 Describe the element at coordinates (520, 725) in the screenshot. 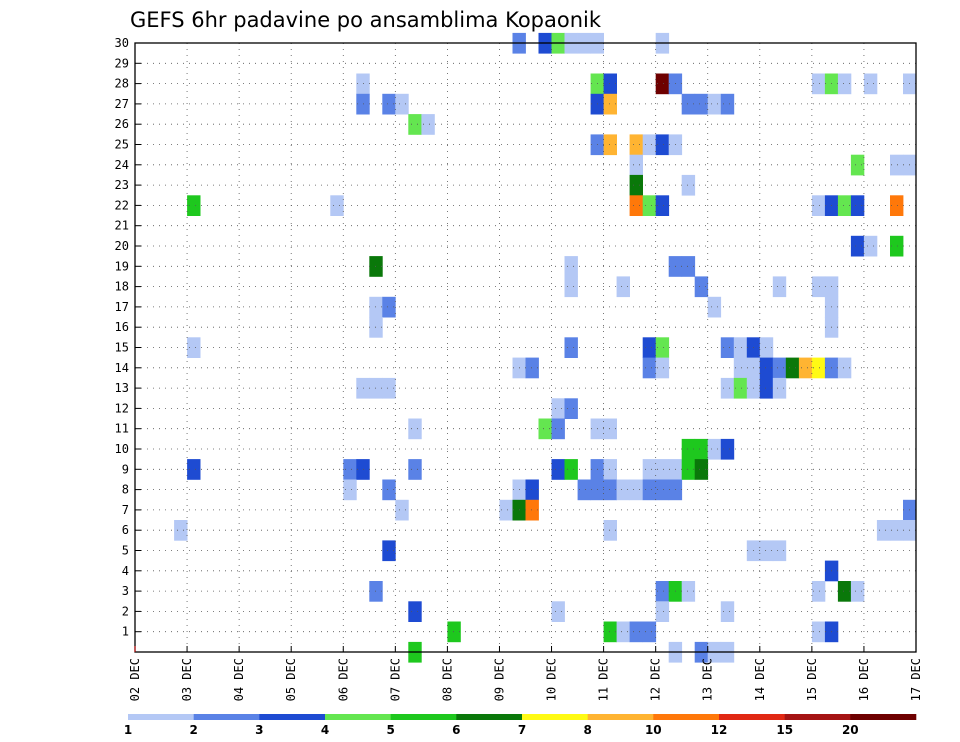

I see `colorbar: 1 2 3 4 5 6 7 8 10 12 15 20` at that location.